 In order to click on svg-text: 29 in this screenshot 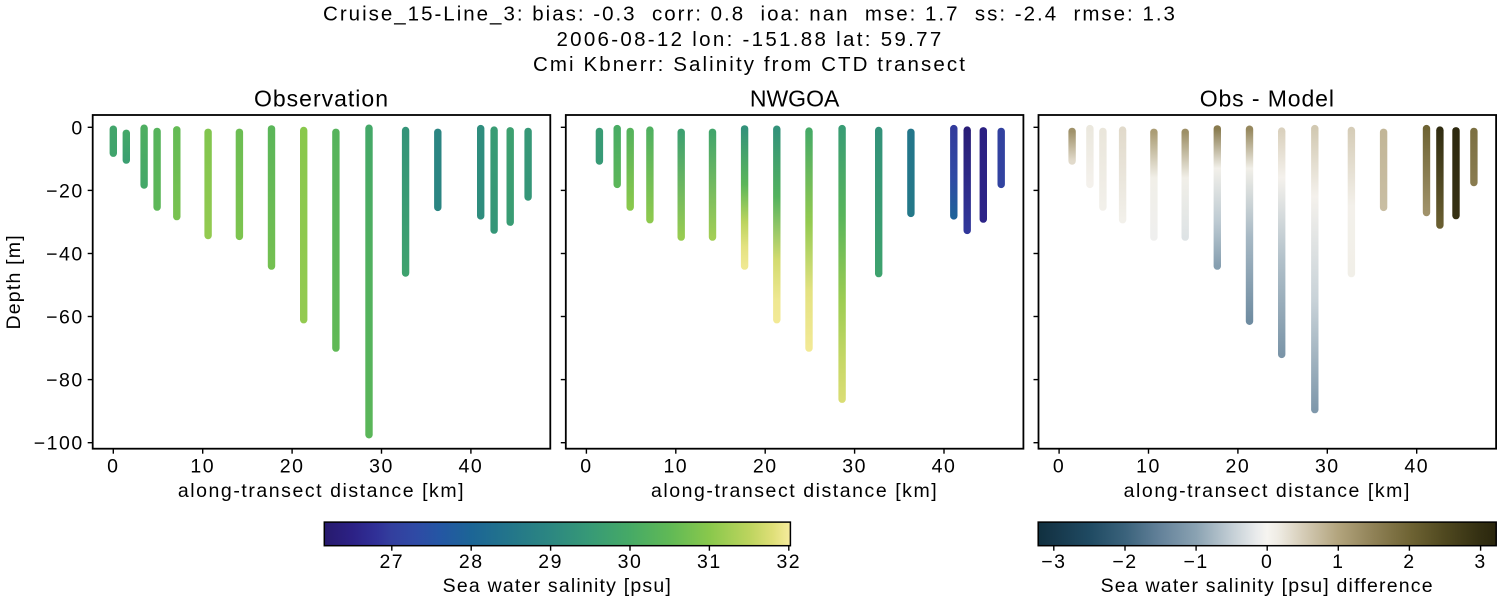, I will do `click(550, 562)`.